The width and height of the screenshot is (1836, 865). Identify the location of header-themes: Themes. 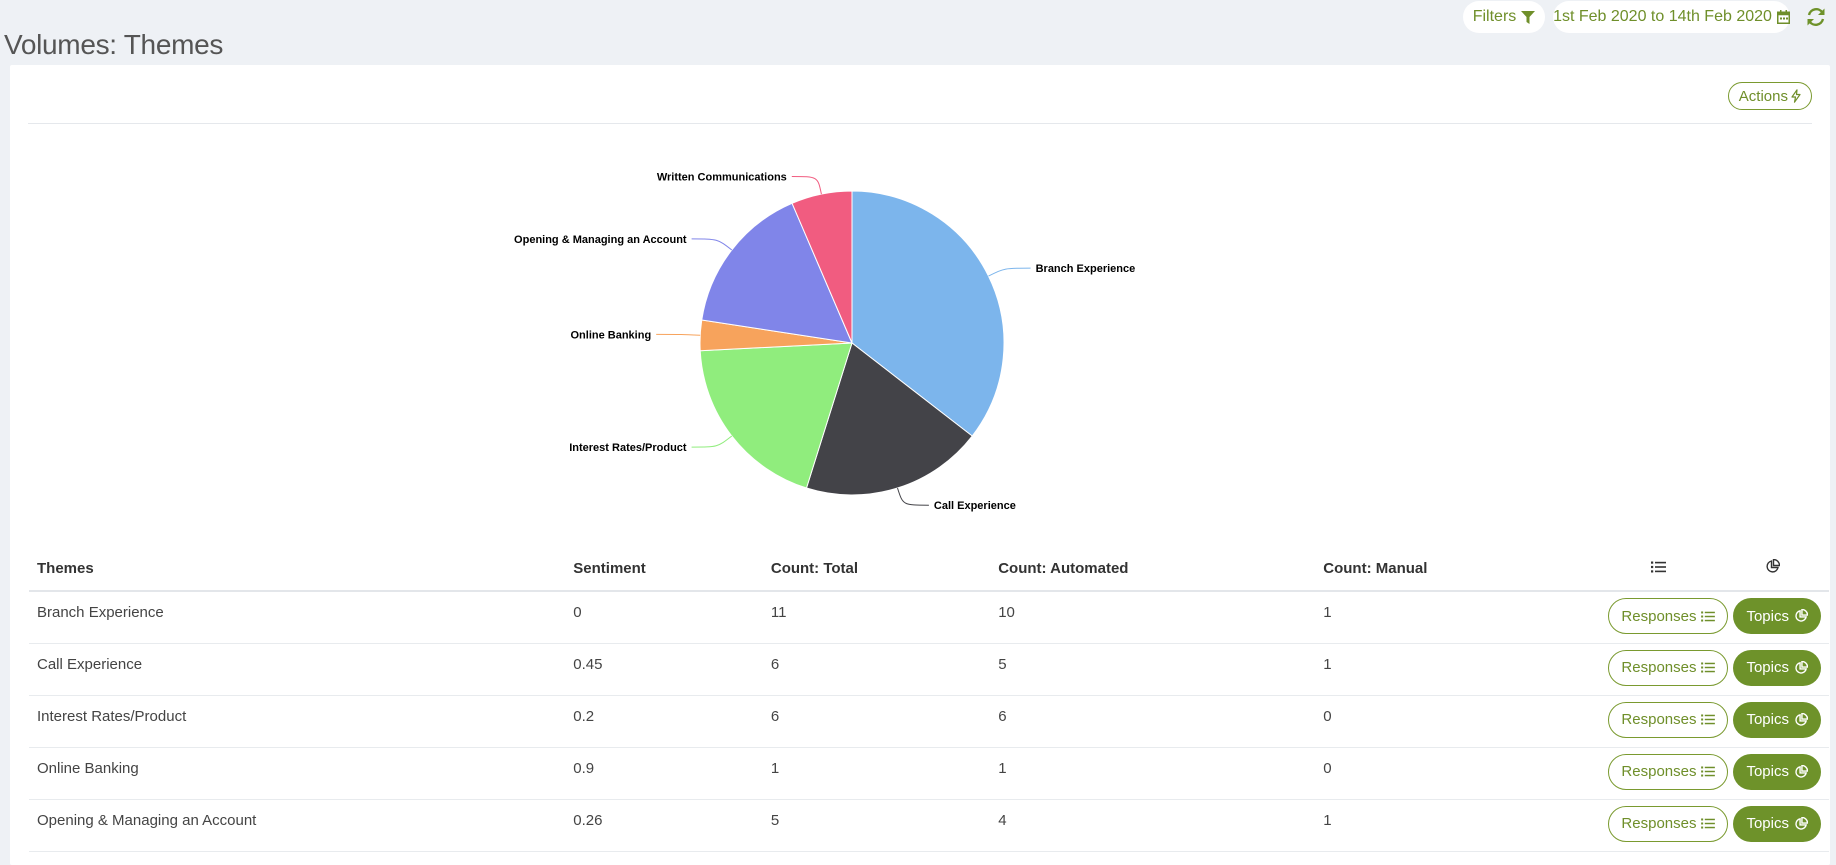
(297, 569).